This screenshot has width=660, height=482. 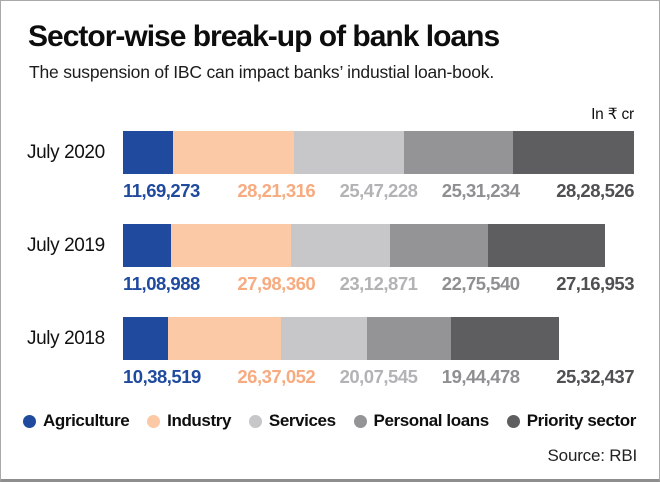 I want to click on legend-item-agriculture: Agriculture, so click(x=76, y=421).